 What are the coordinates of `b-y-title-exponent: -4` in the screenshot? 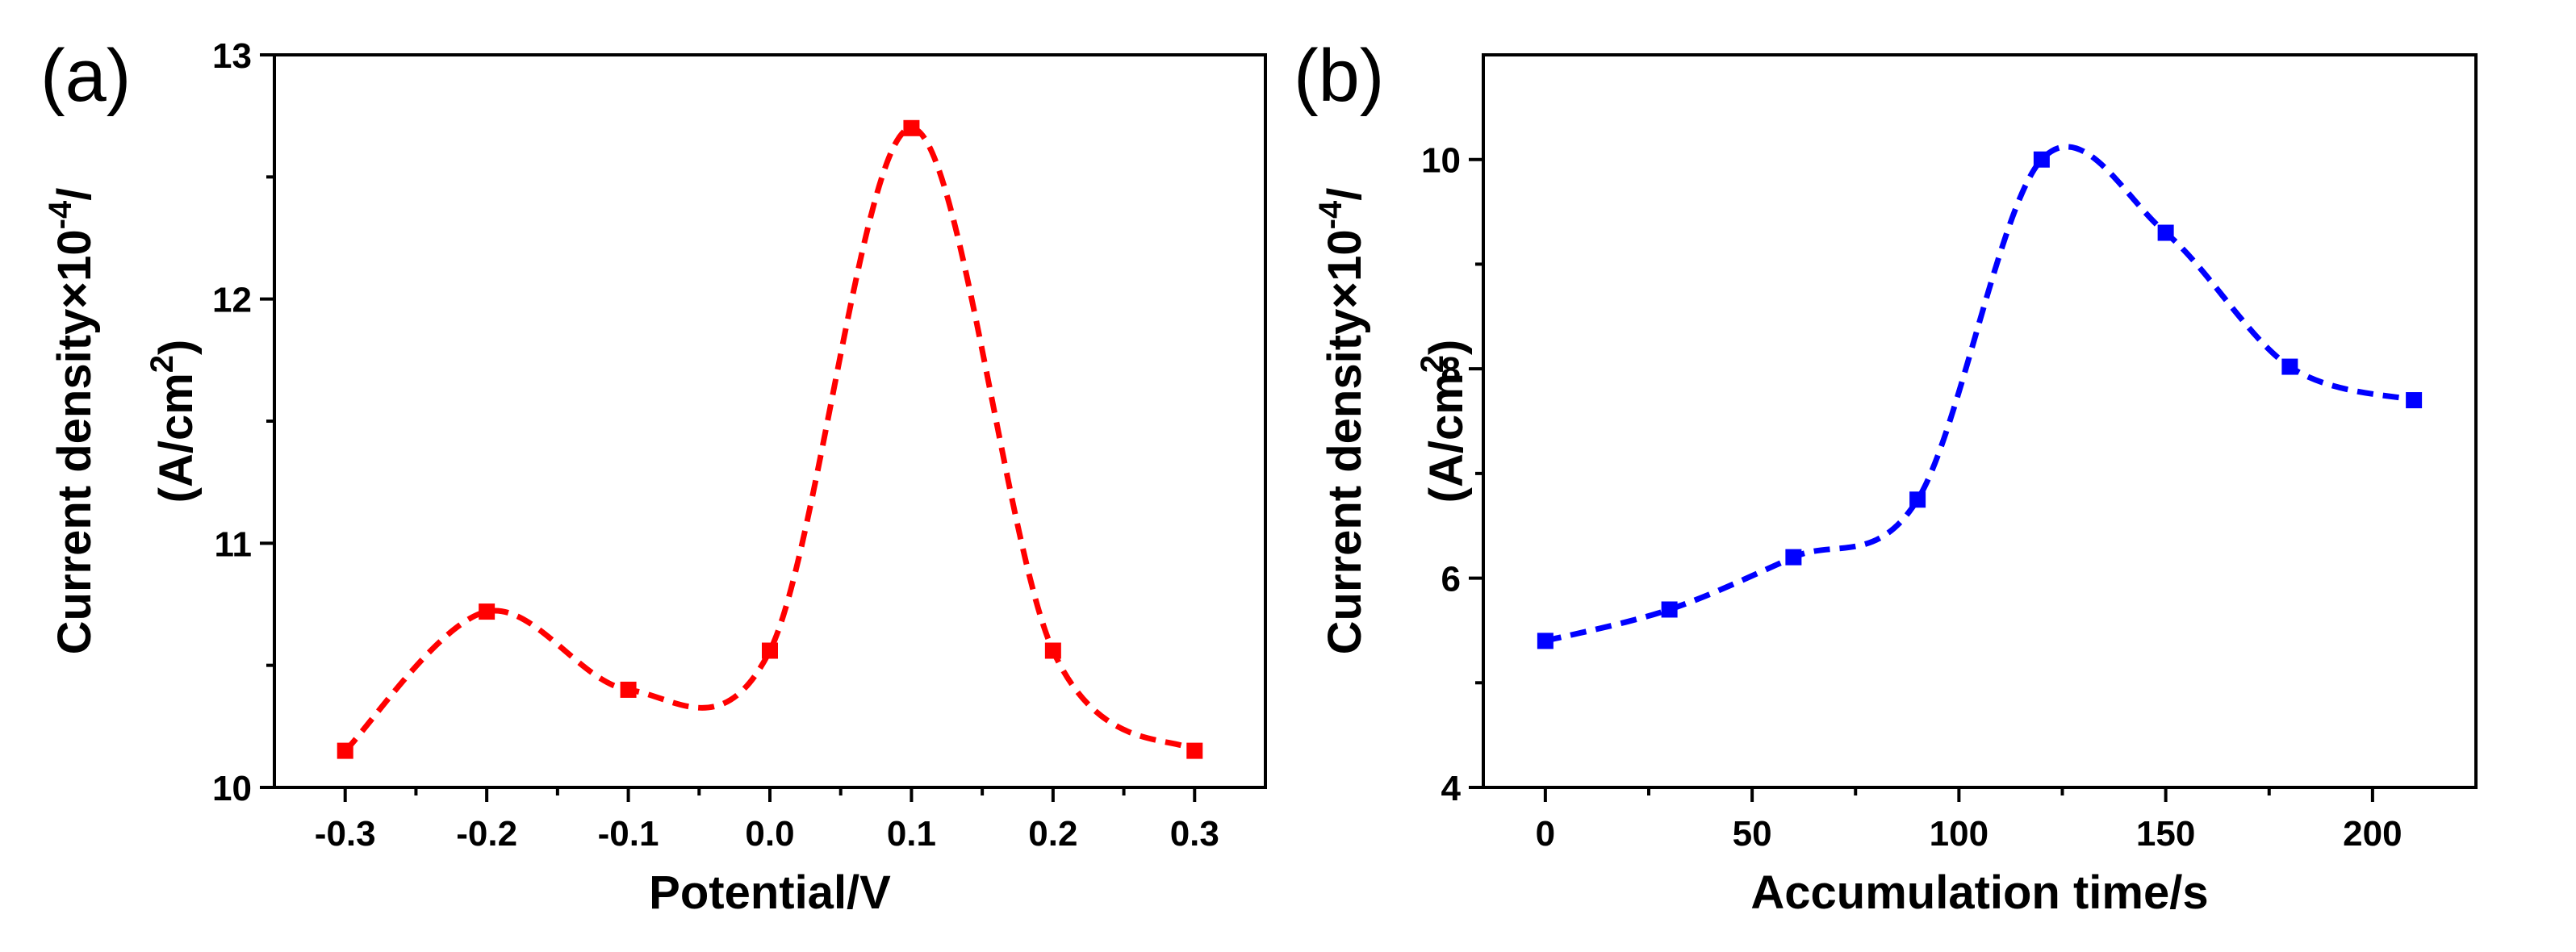 It's located at (1331, 215).